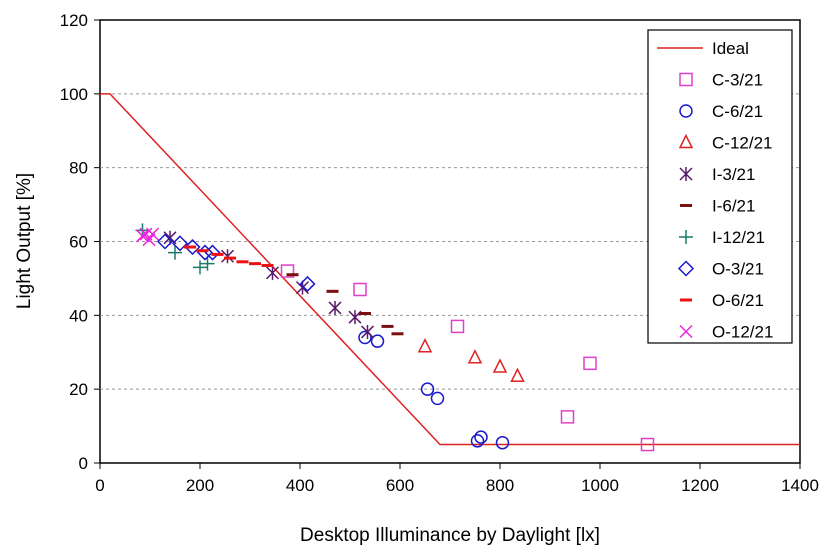 The height and width of the screenshot is (560, 840). What do you see at coordinates (800, 485) in the screenshot?
I see `x-tick-label: 1400` at bounding box center [800, 485].